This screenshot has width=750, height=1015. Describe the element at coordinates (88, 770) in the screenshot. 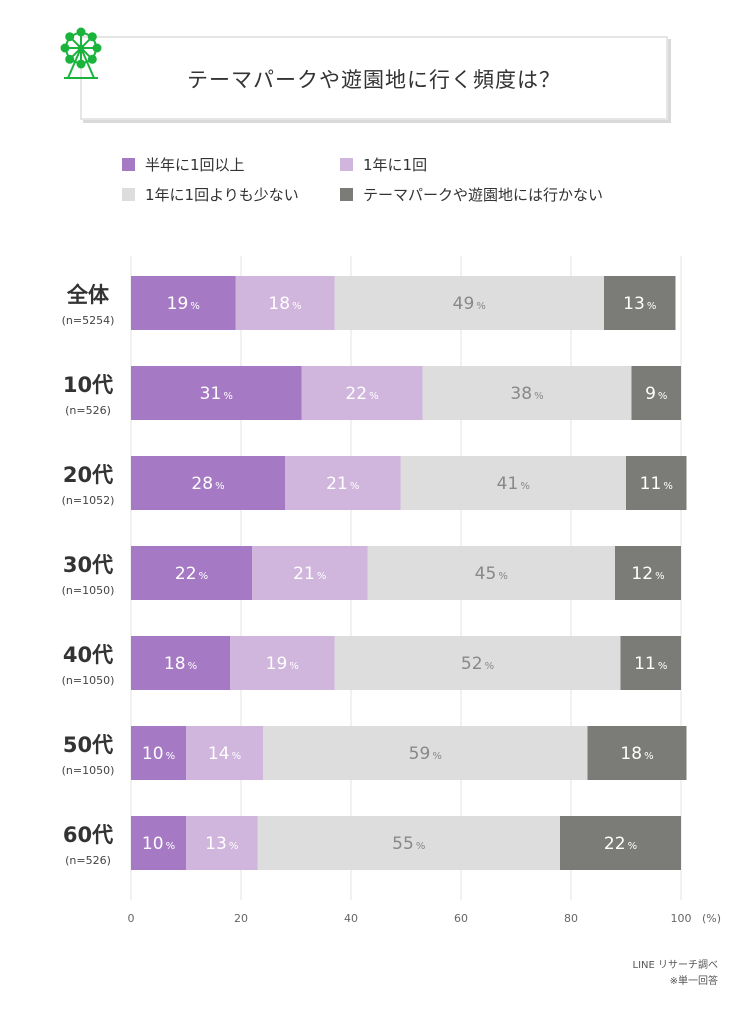

I see `category-note-5: (n=1050)` at that location.